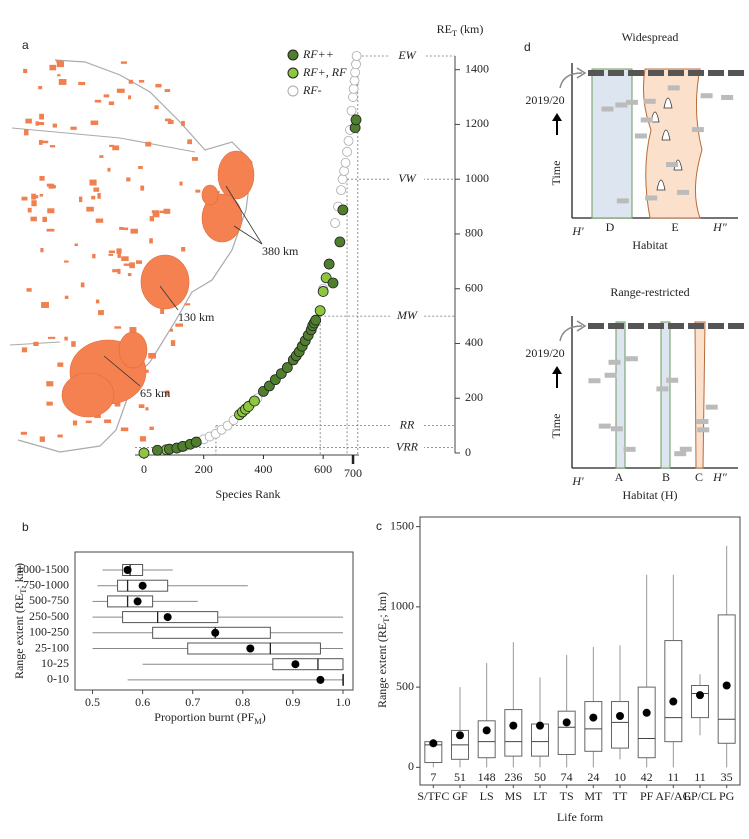 The height and width of the screenshot is (839, 749). Describe the element at coordinates (647, 796) in the screenshot. I see `x-tick-label: PF` at that location.